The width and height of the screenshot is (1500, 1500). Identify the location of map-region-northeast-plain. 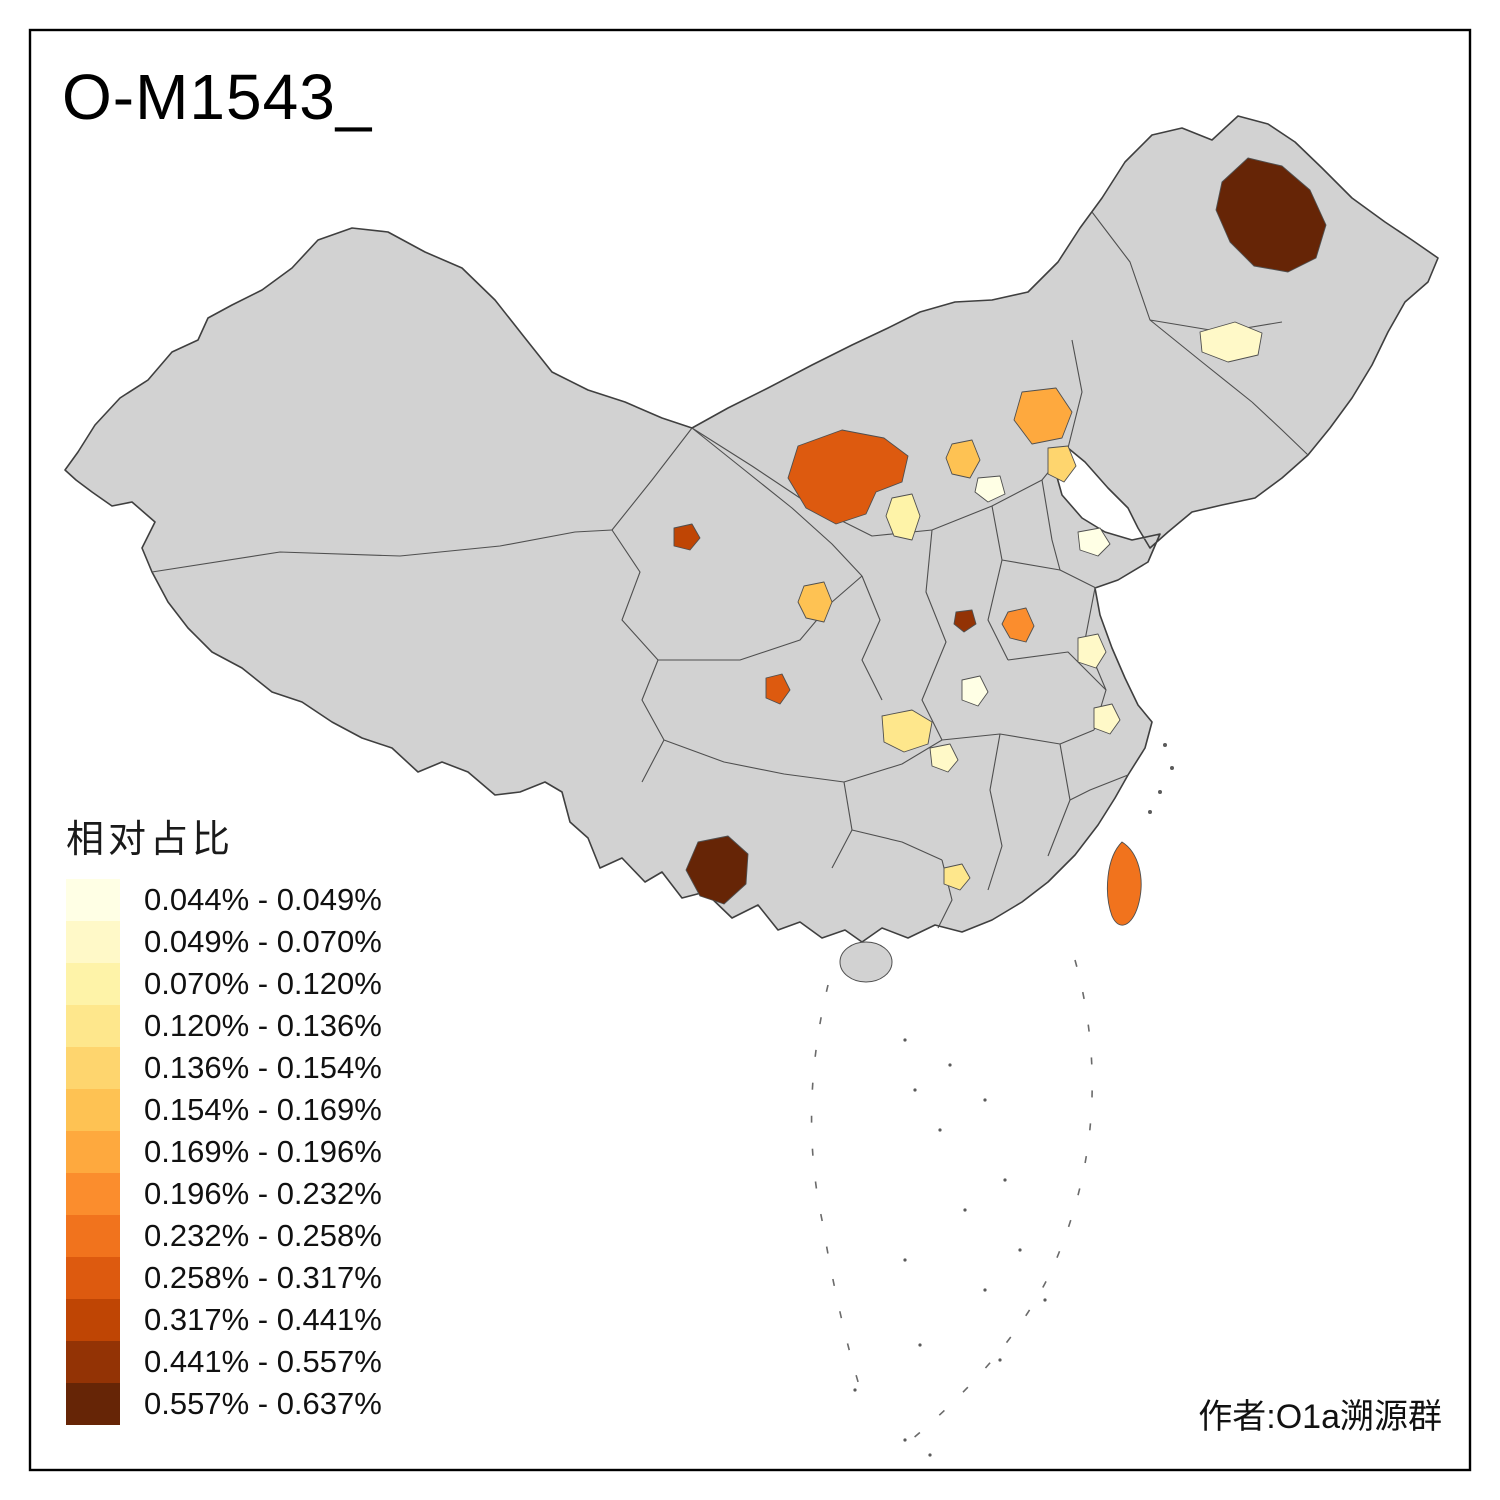
(1231, 342).